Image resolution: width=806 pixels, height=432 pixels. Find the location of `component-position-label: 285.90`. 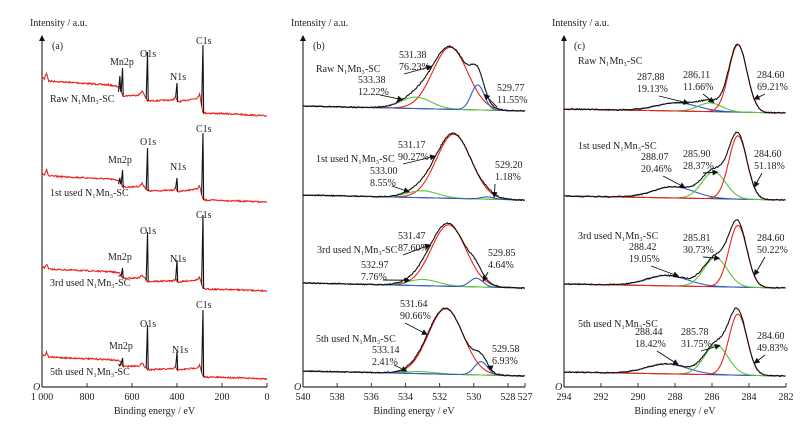

component-position-label: 285.90 is located at coordinates (697, 154).